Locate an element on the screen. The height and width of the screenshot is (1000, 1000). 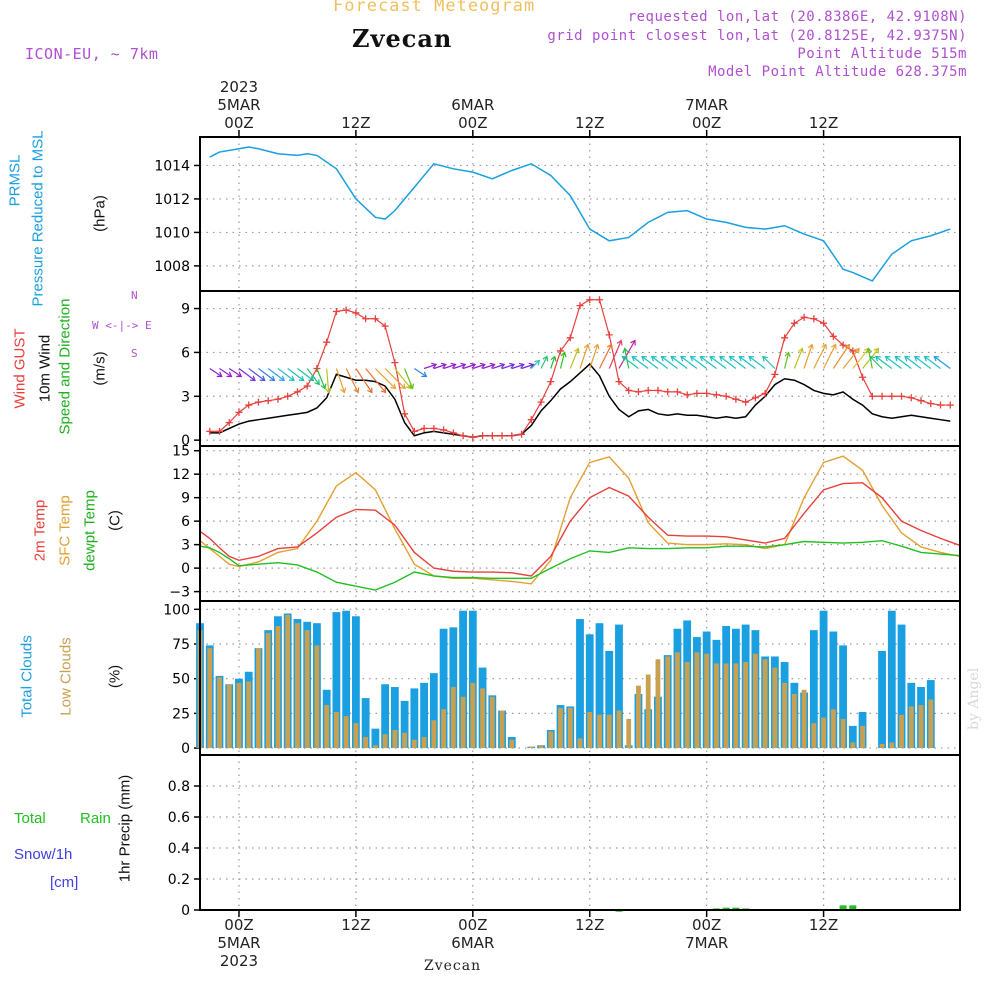
product-title: Forecast Meteogram is located at coordinates (434, 8).